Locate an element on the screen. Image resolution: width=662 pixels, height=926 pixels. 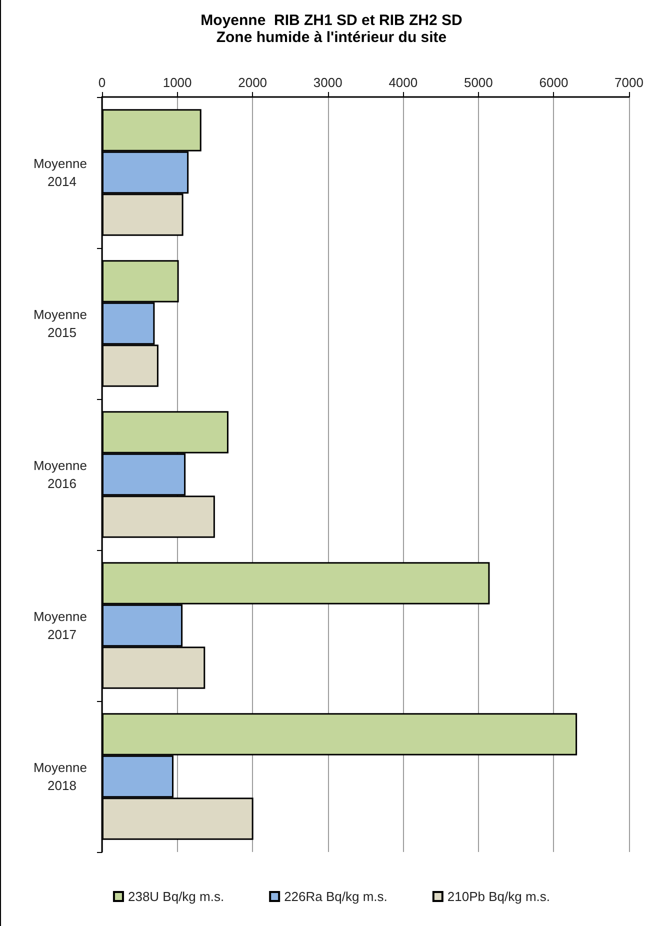
legend-label: 210Pb Bq/kg m.s. is located at coordinates (498, 896).